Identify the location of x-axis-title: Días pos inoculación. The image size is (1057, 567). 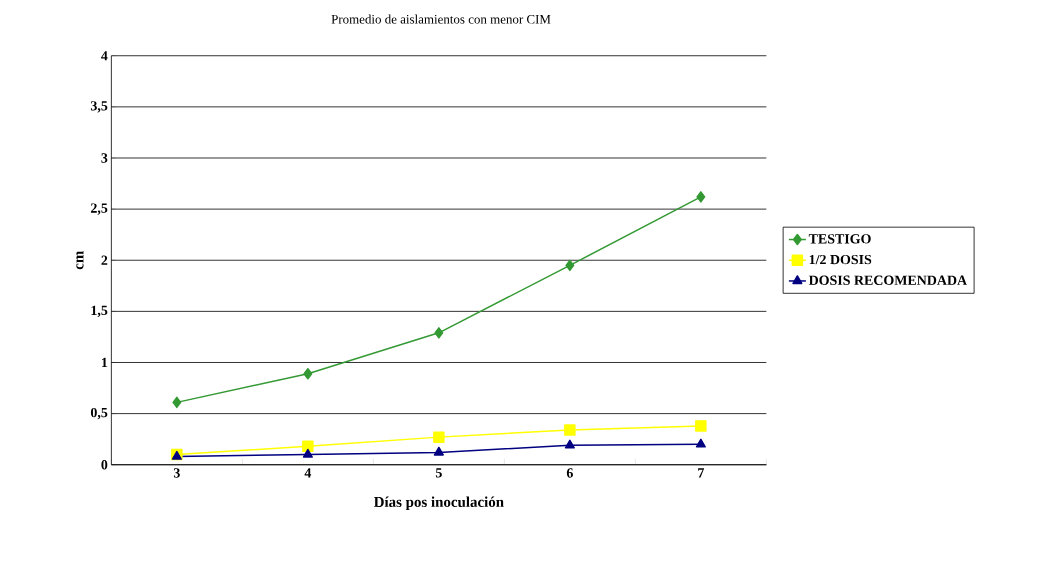
(438, 503).